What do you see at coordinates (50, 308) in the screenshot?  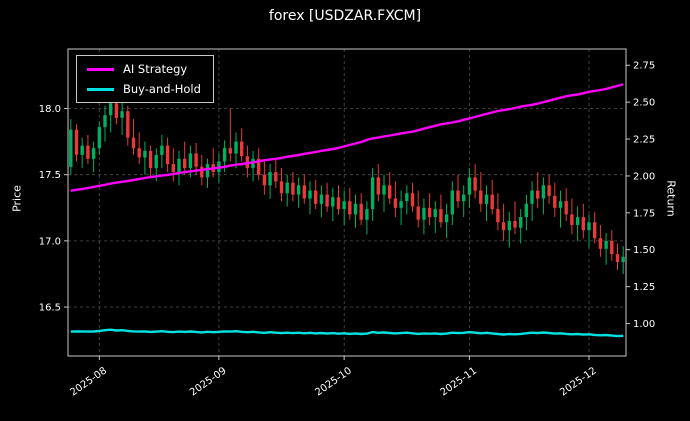 I see `price-tick-label: 16.5` at bounding box center [50, 308].